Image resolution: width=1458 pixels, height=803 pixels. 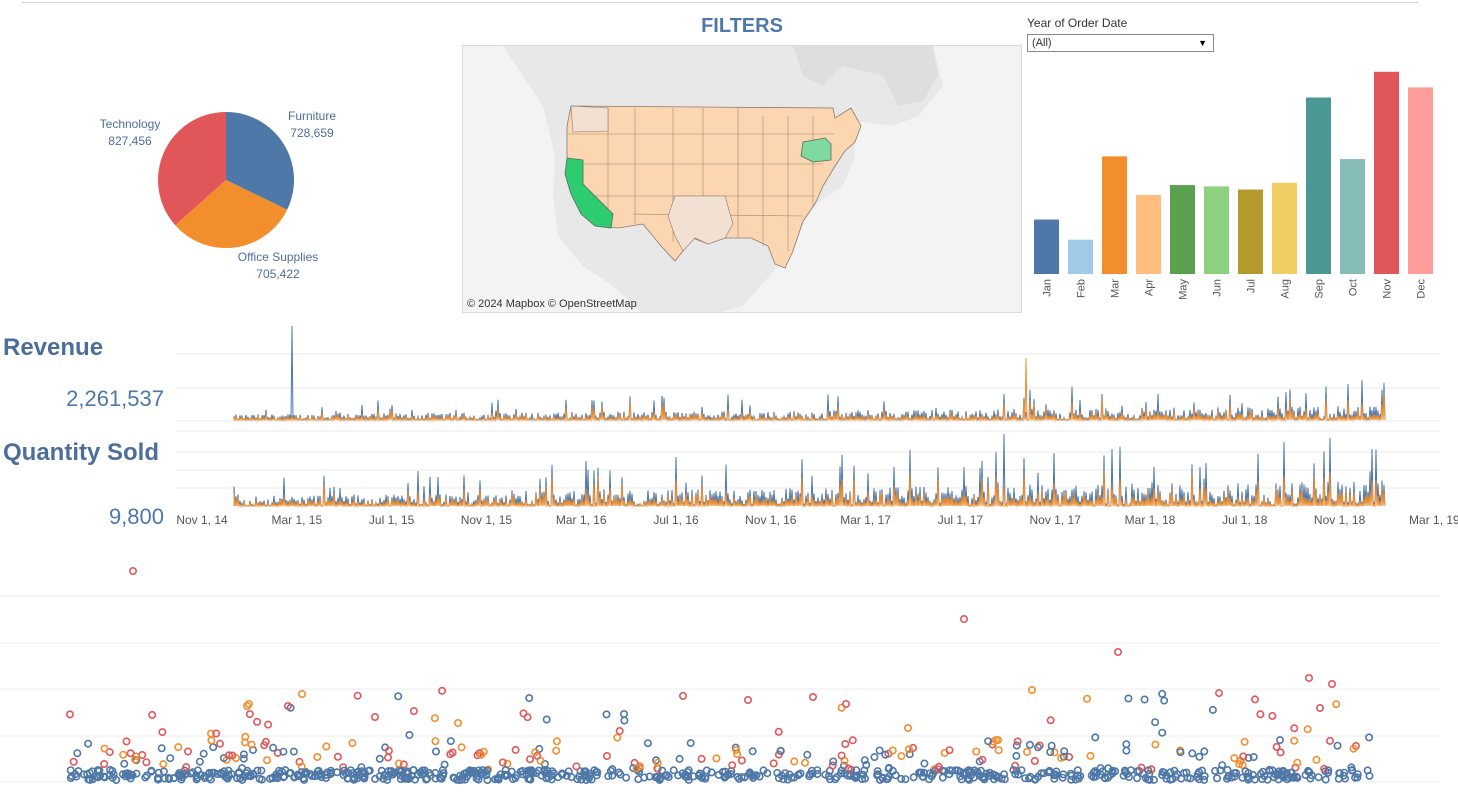 What do you see at coordinates (816, 150) in the screenshot?
I see `state-new-york` at bounding box center [816, 150].